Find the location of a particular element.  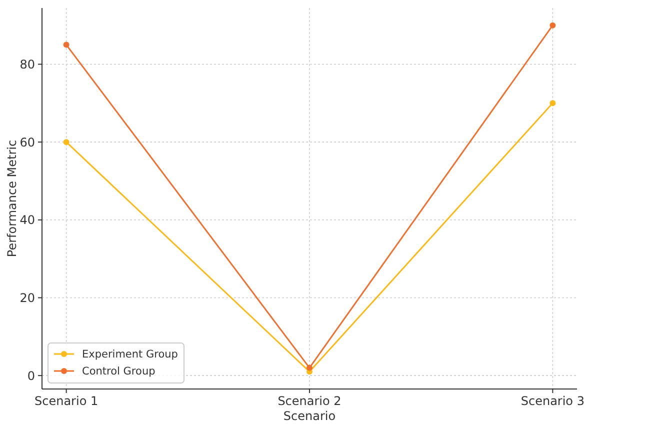

legend-label: Experiment Group is located at coordinates (130, 354).